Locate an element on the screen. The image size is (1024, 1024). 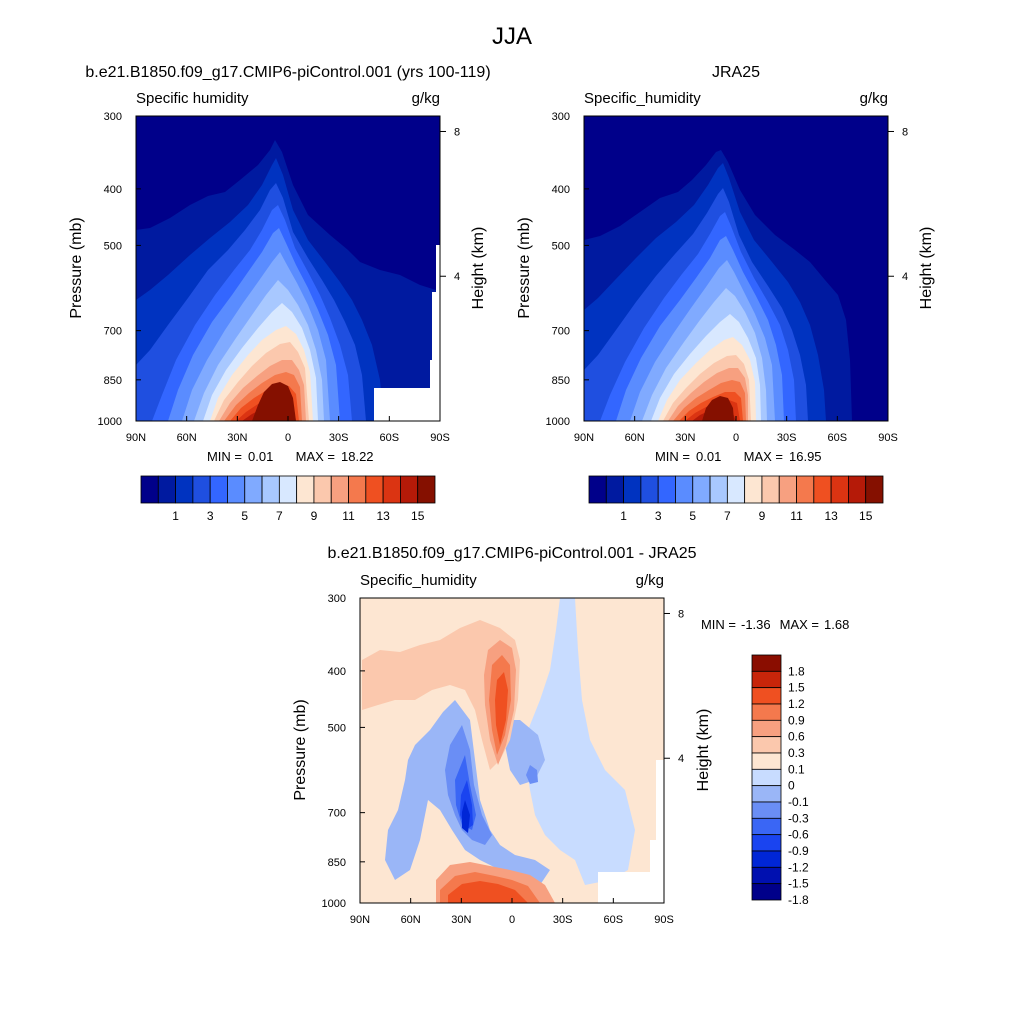
colorbar-label: -0.3 is located at coordinates (798, 818).